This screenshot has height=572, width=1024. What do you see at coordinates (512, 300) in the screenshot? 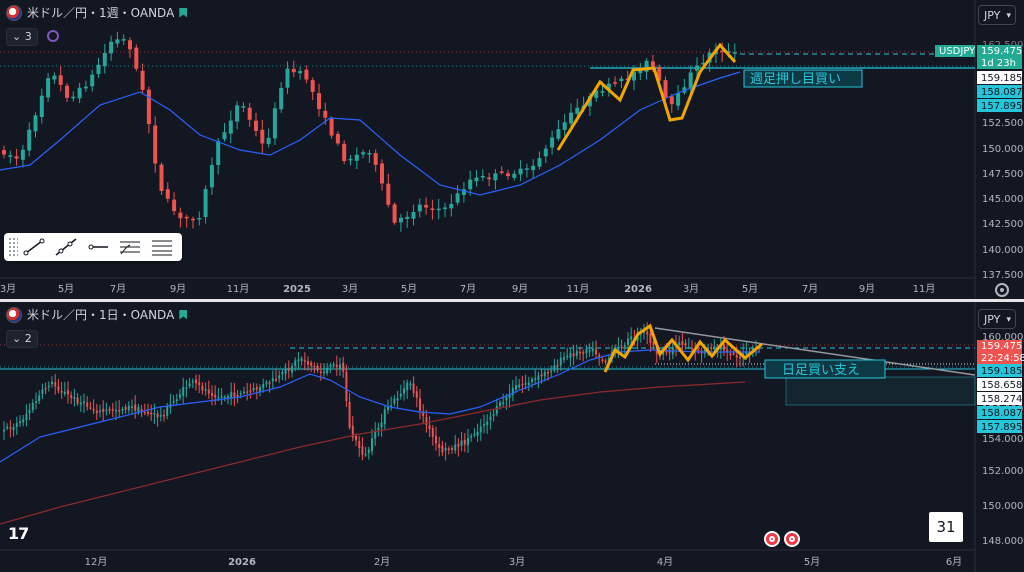
I see `pane-separator` at bounding box center [512, 300].